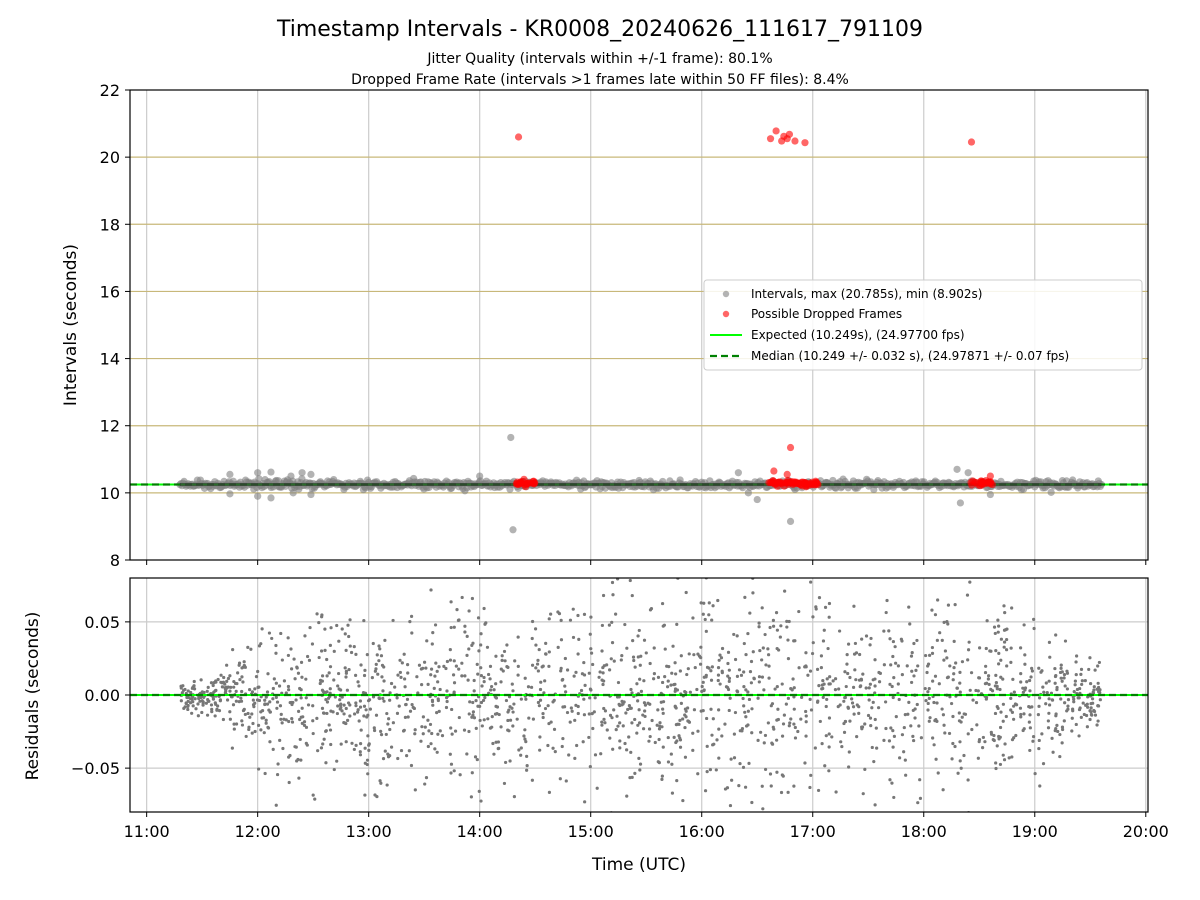  What do you see at coordinates (702, 831) in the screenshot?
I see `x-tick-label-5: 16:00` at bounding box center [702, 831].